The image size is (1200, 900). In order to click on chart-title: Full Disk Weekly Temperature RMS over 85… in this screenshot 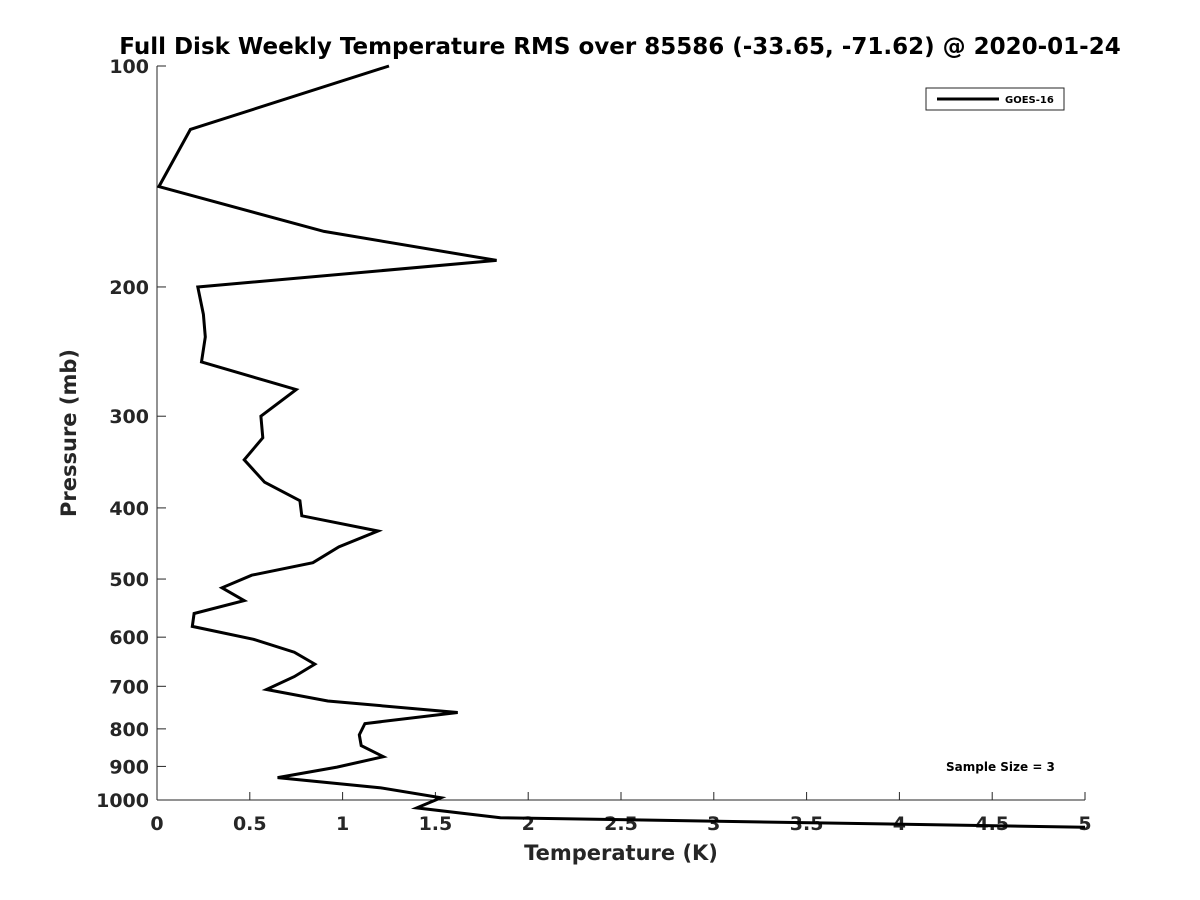, I will do `click(620, 47)`.